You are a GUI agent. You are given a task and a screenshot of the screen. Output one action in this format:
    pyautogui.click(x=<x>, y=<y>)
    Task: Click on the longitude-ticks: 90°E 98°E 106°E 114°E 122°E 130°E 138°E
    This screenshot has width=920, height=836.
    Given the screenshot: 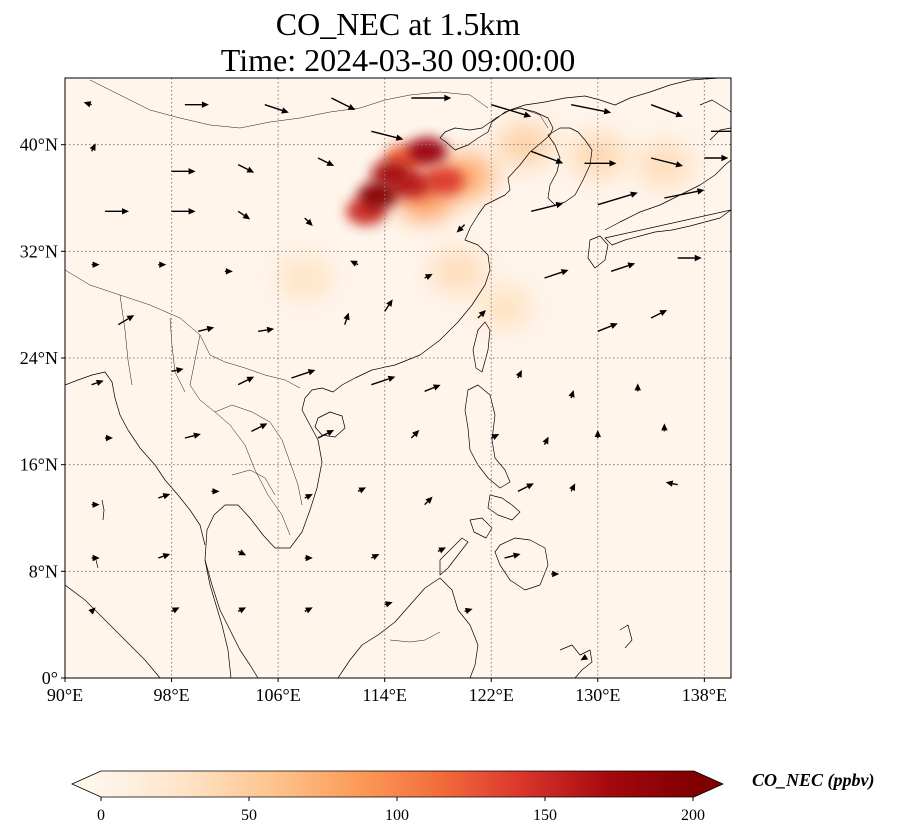 What is the action you would take?
    pyautogui.click(x=387, y=691)
    